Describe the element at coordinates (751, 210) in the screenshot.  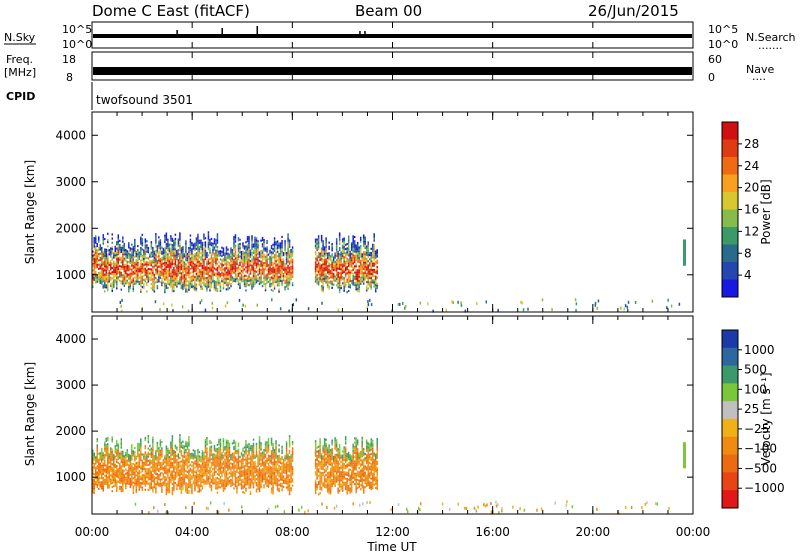
I see `power-colorbar-tick-label: 16` at that location.